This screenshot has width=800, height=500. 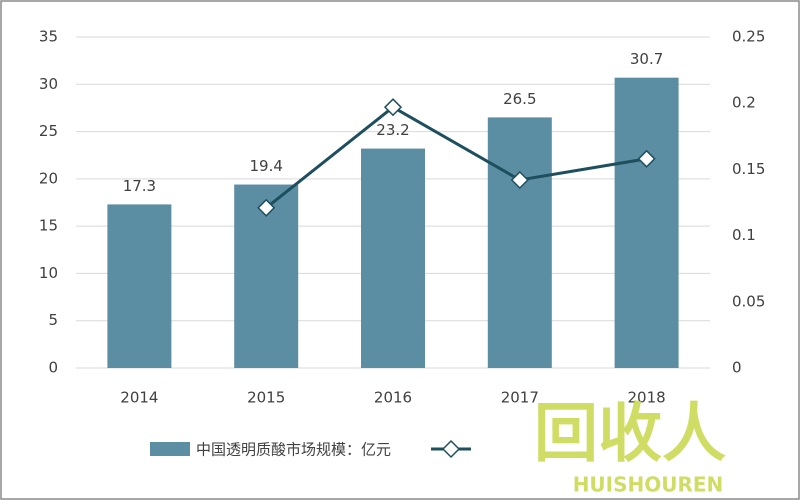 I want to click on data-label: 23.2, so click(x=392, y=130).